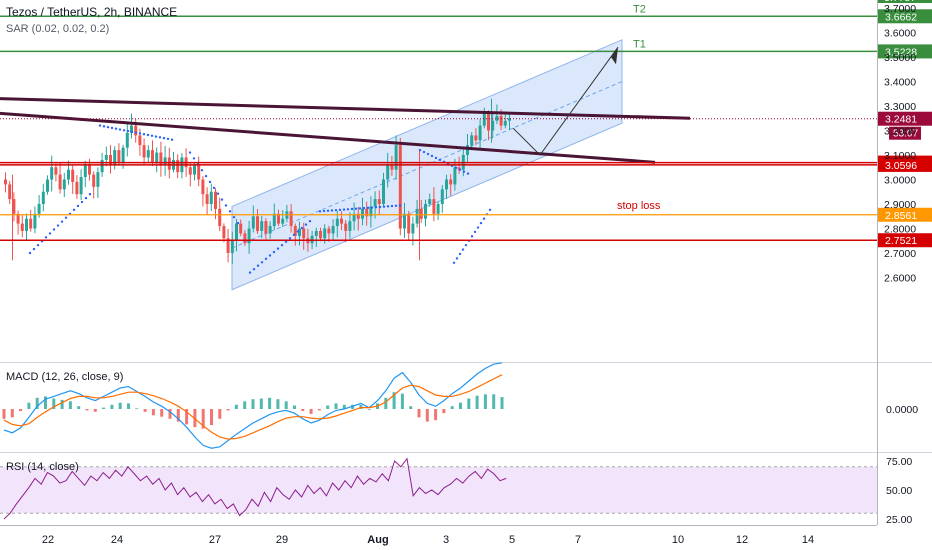  Describe the element at coordinates (901, 216) in the screenshot. I see `level-price-label: 2.8561` at that location.